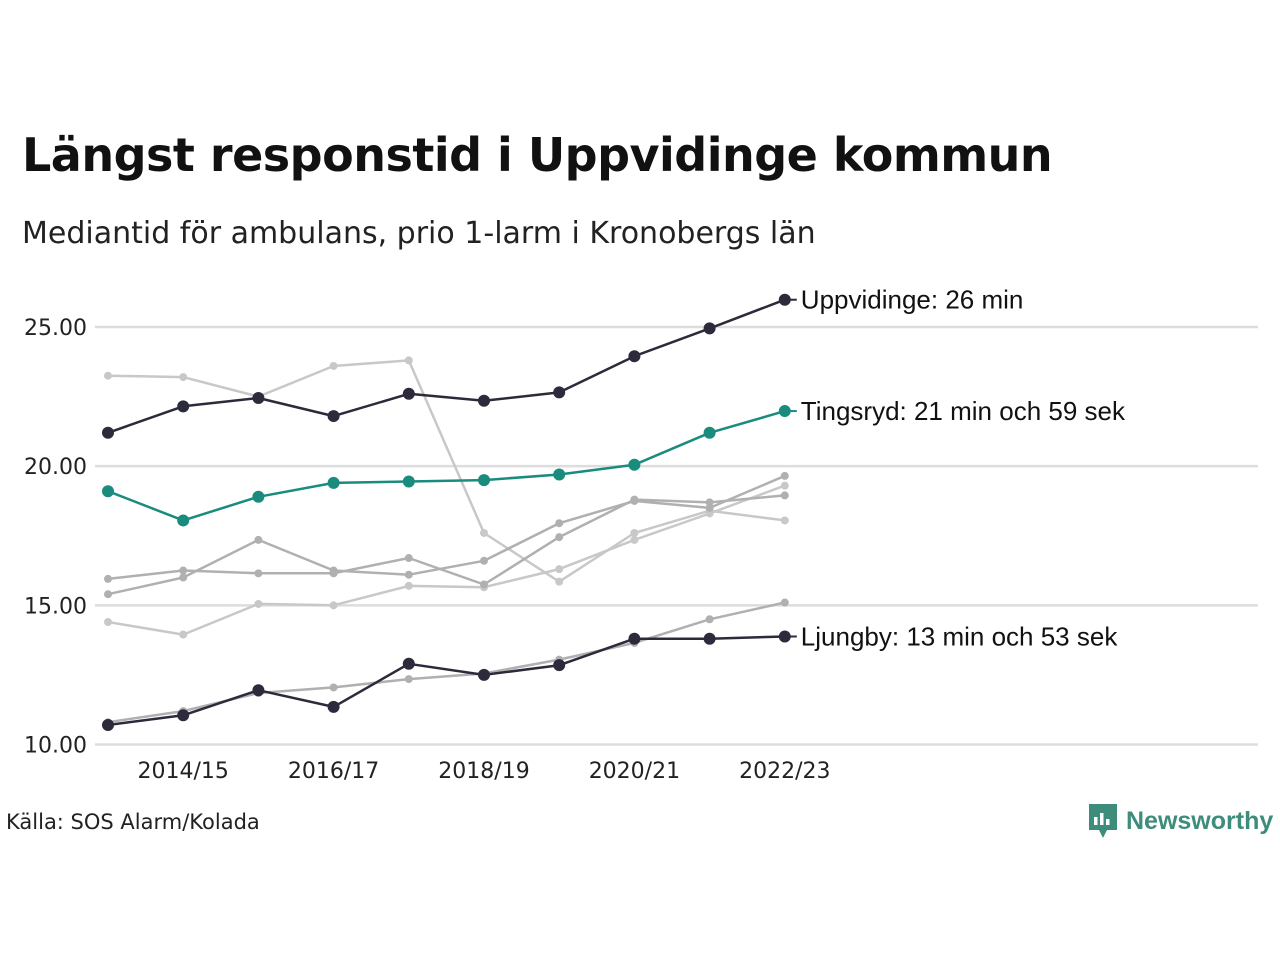 This screenshot has height=960, width=1280. What do you see at coordinates (333, 771) in the screenshot?
I see `x-tick-label: 2016/17` at bounding box center [333, 771].